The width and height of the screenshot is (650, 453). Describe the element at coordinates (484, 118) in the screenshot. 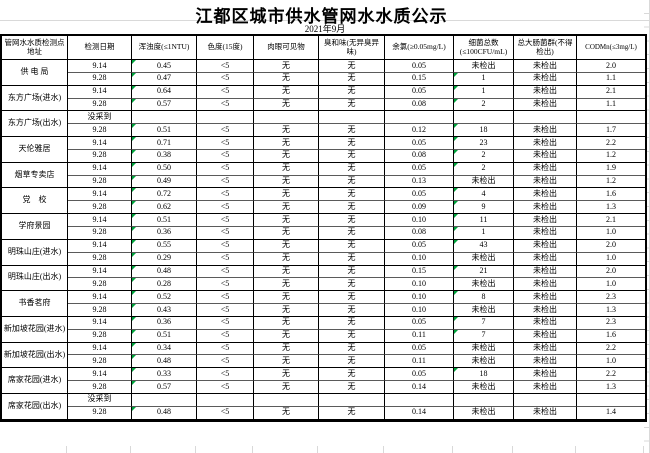

I see `cell-bacteria` at that location.